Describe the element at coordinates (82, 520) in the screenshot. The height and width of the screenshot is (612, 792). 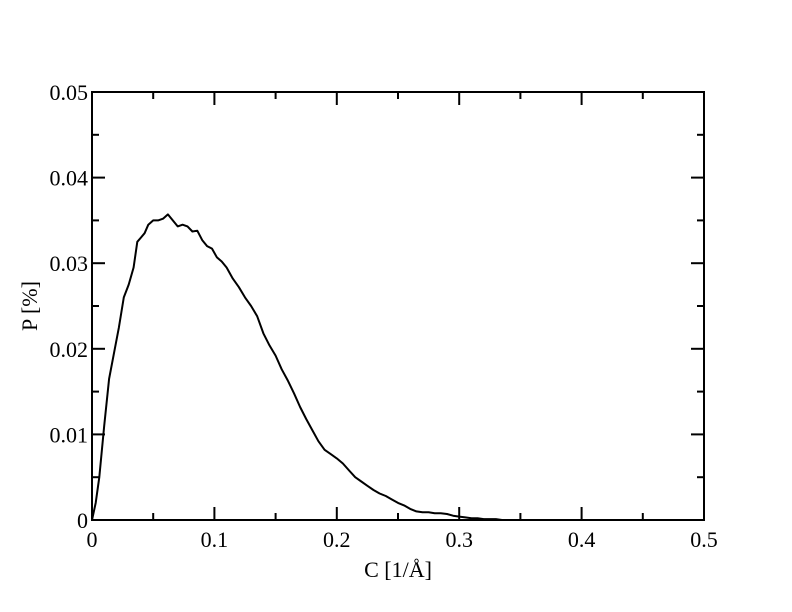
I see `y-tick-label: 0` at that location.